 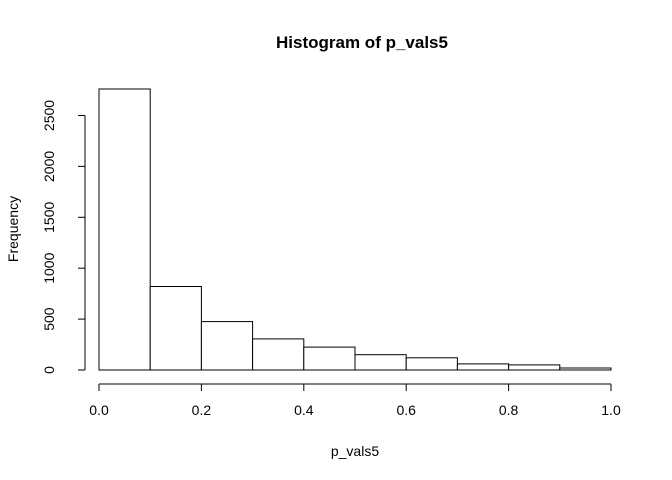 I want to click on x-tick-label: 0.0, so click(x=99, y=410).